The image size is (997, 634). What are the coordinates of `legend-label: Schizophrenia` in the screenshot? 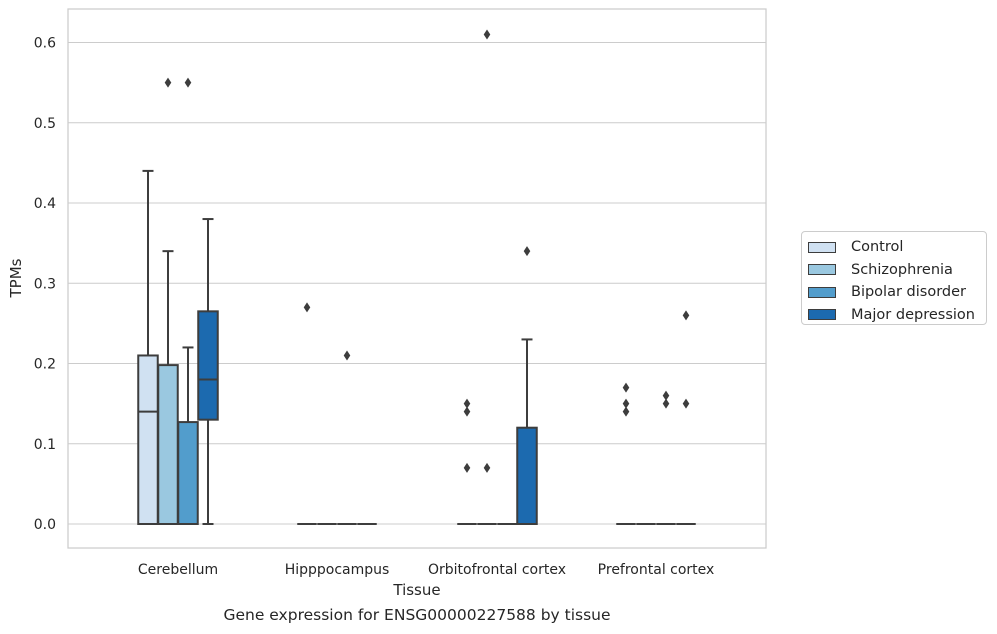 It's located at (902, 269).